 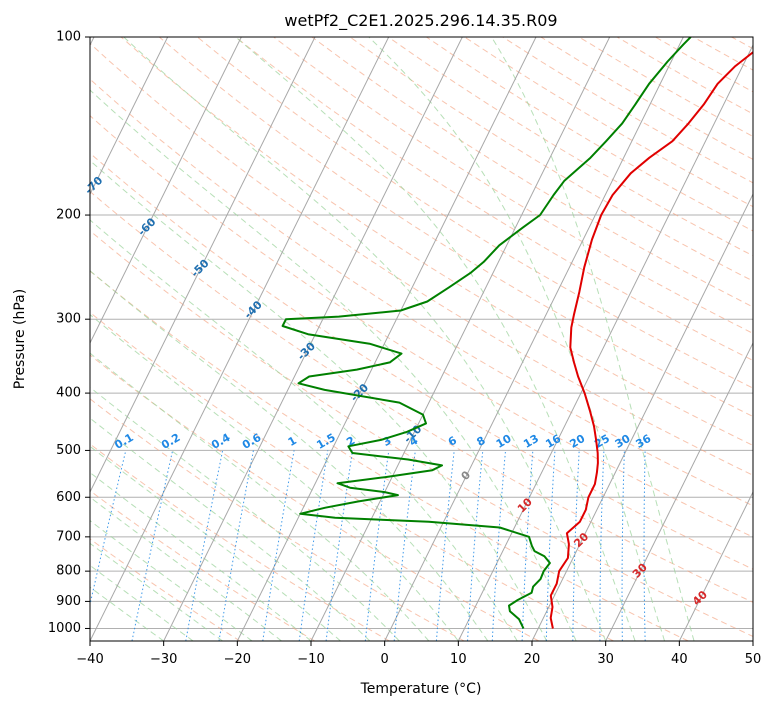 What do you see at coordinates (753, 659) in the screenshot?
I see `x-tick-label: 50` at bounding box center [753, 659].